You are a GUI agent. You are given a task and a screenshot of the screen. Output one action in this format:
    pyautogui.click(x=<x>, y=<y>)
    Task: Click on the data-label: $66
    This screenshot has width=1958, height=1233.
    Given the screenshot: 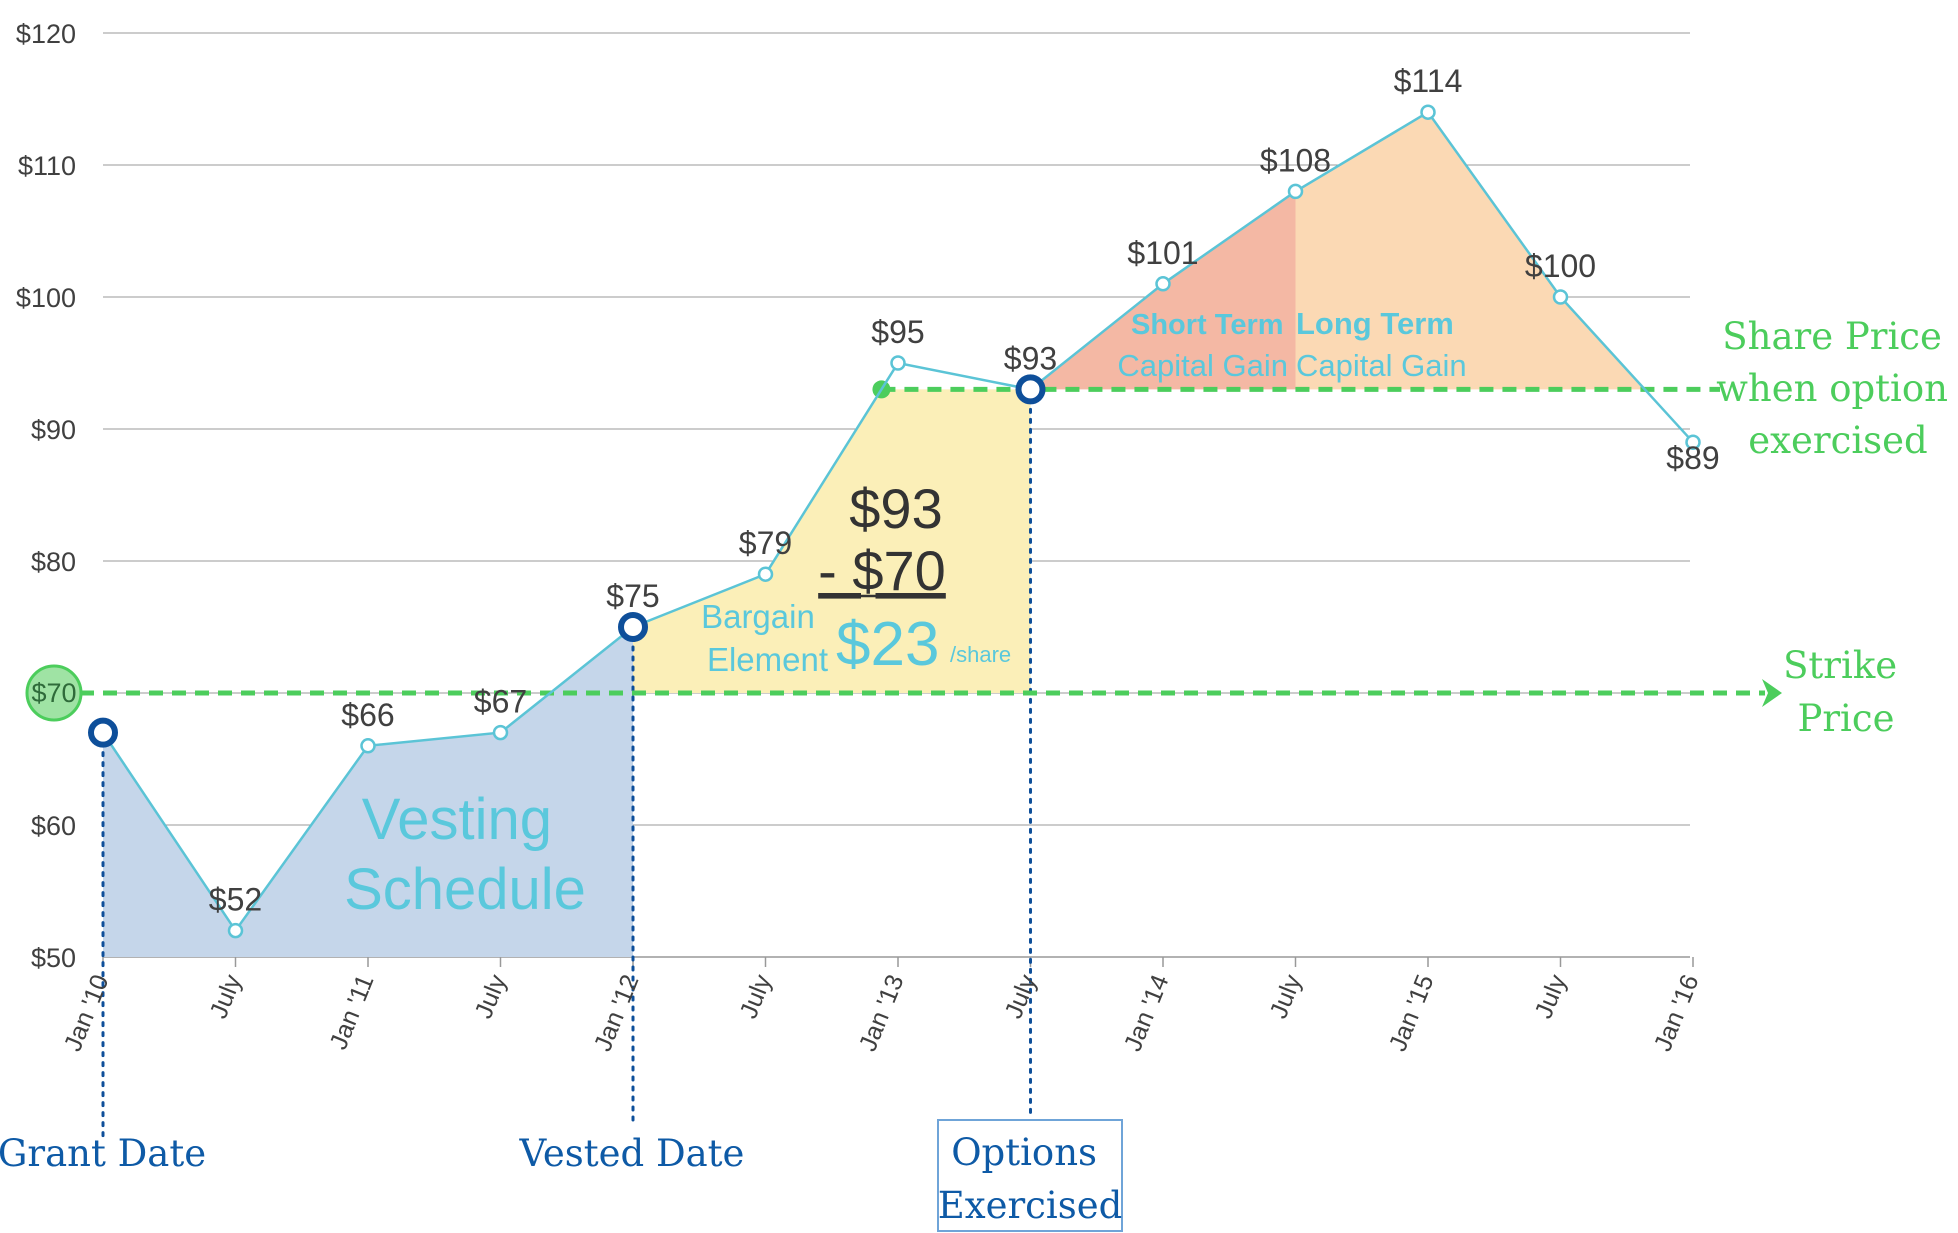 What is the action you would take?
    pyautogui.click(x=367, y=715)
    